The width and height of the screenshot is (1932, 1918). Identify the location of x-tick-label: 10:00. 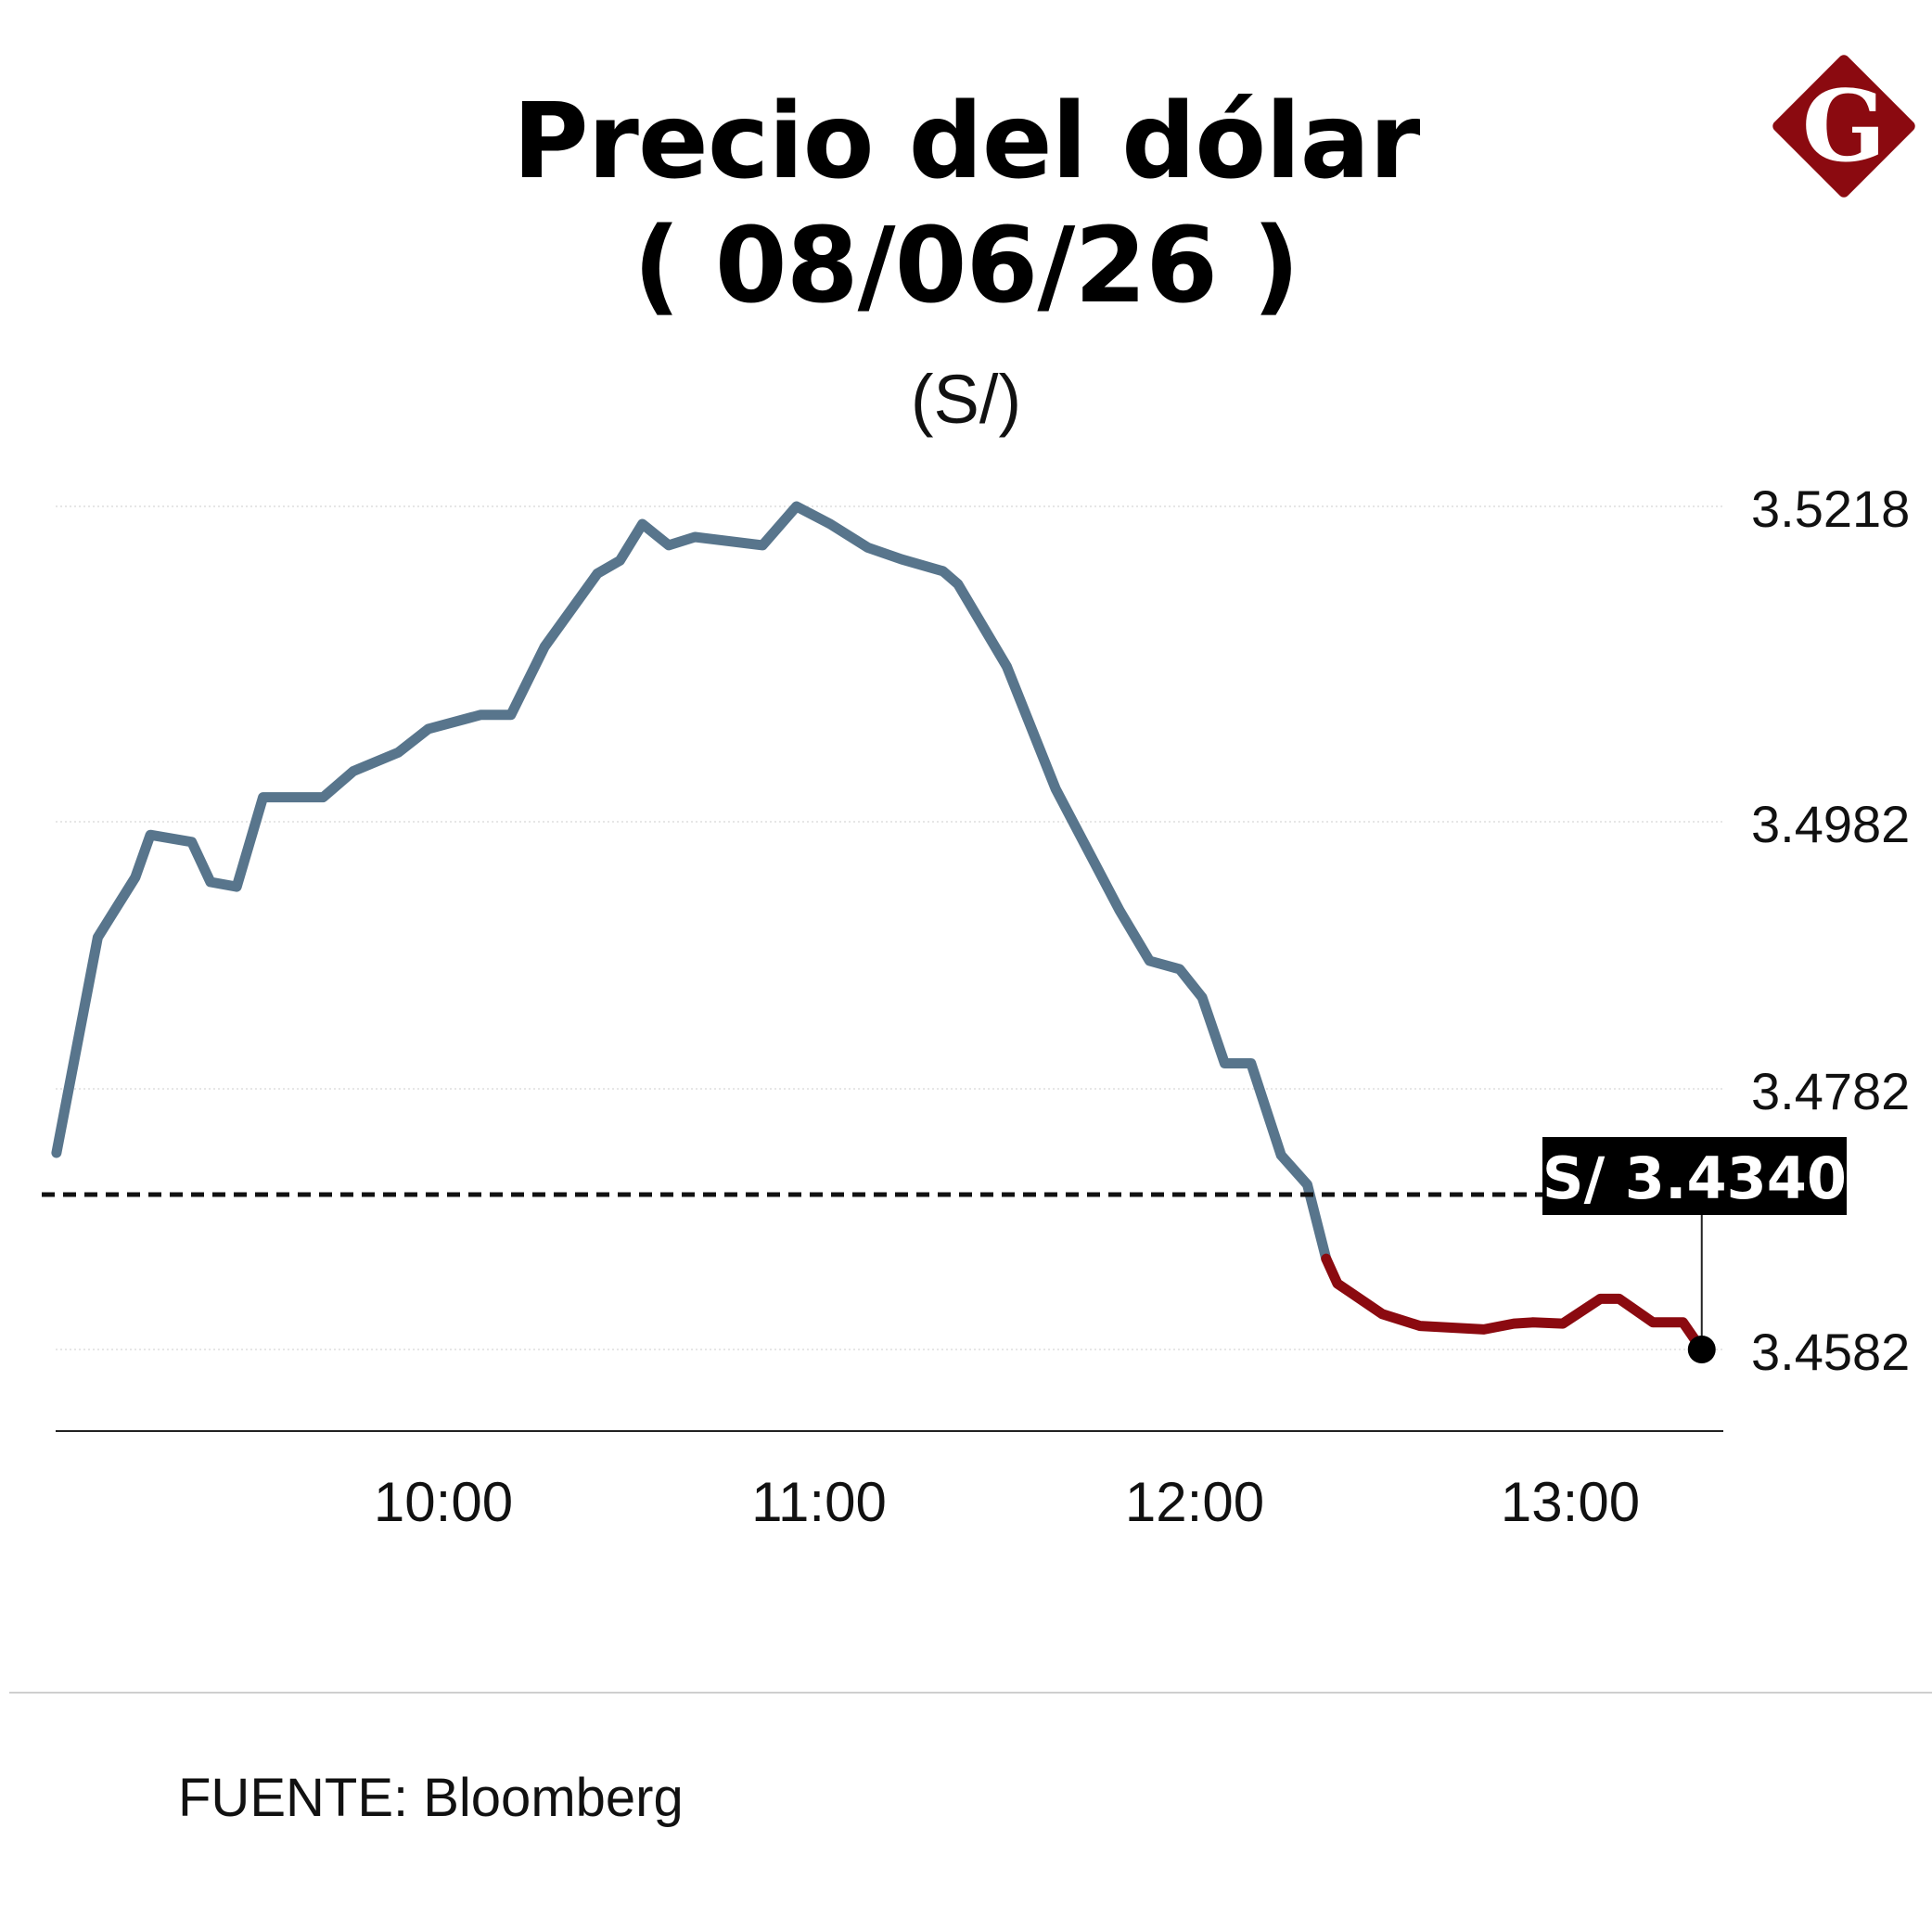
(443, 1502).